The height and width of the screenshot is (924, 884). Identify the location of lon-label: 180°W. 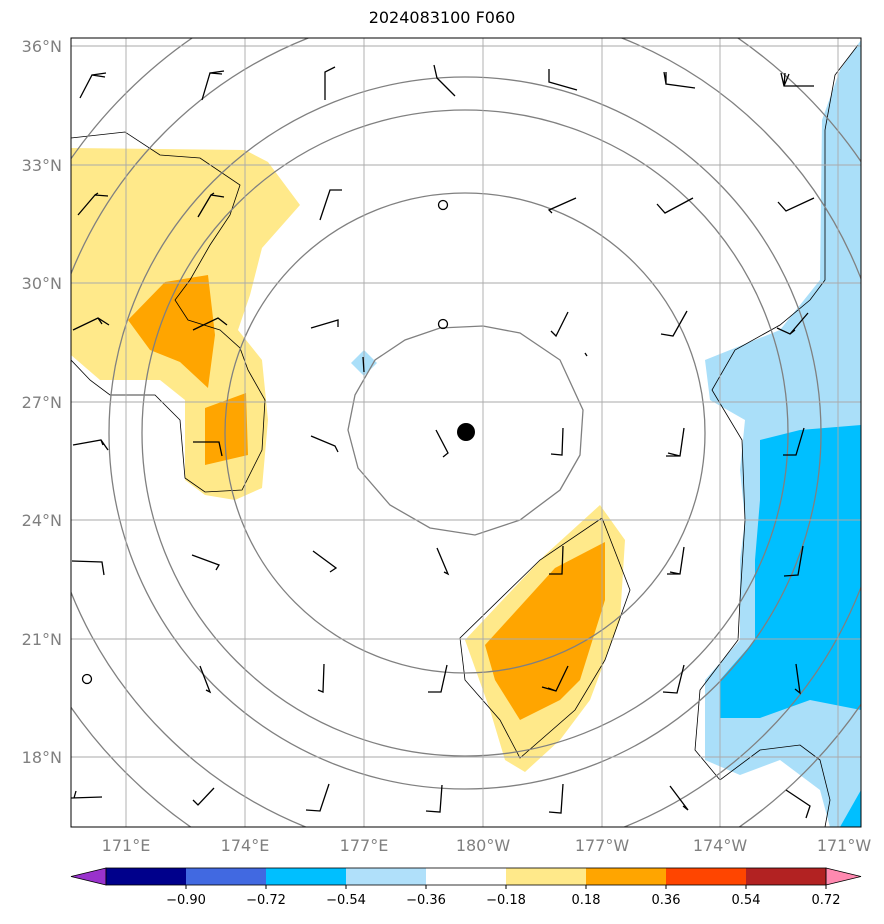
(483, 845).